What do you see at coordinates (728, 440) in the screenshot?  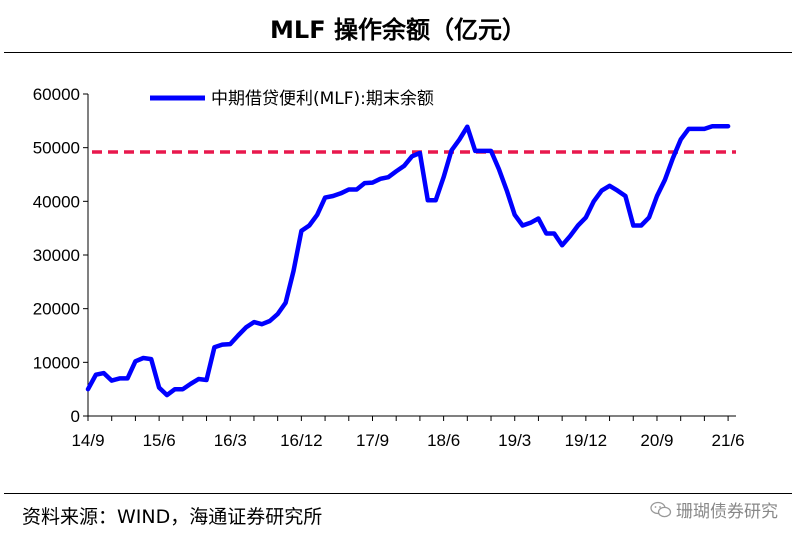 I see `x-tick-label: 21/6` at bounding box center [728, 440].